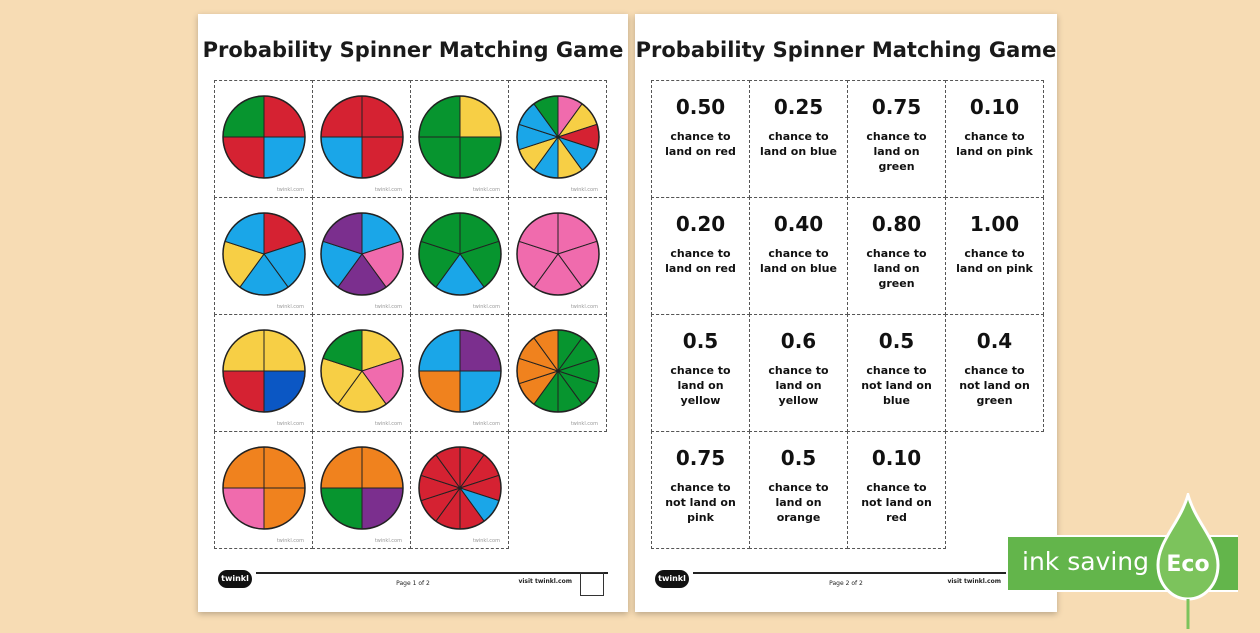  What do you see at coordinates (896, 139) in the screenshot?
I see `probability-card: 0.75 chance to land on green` at bounding box center [896, 139].